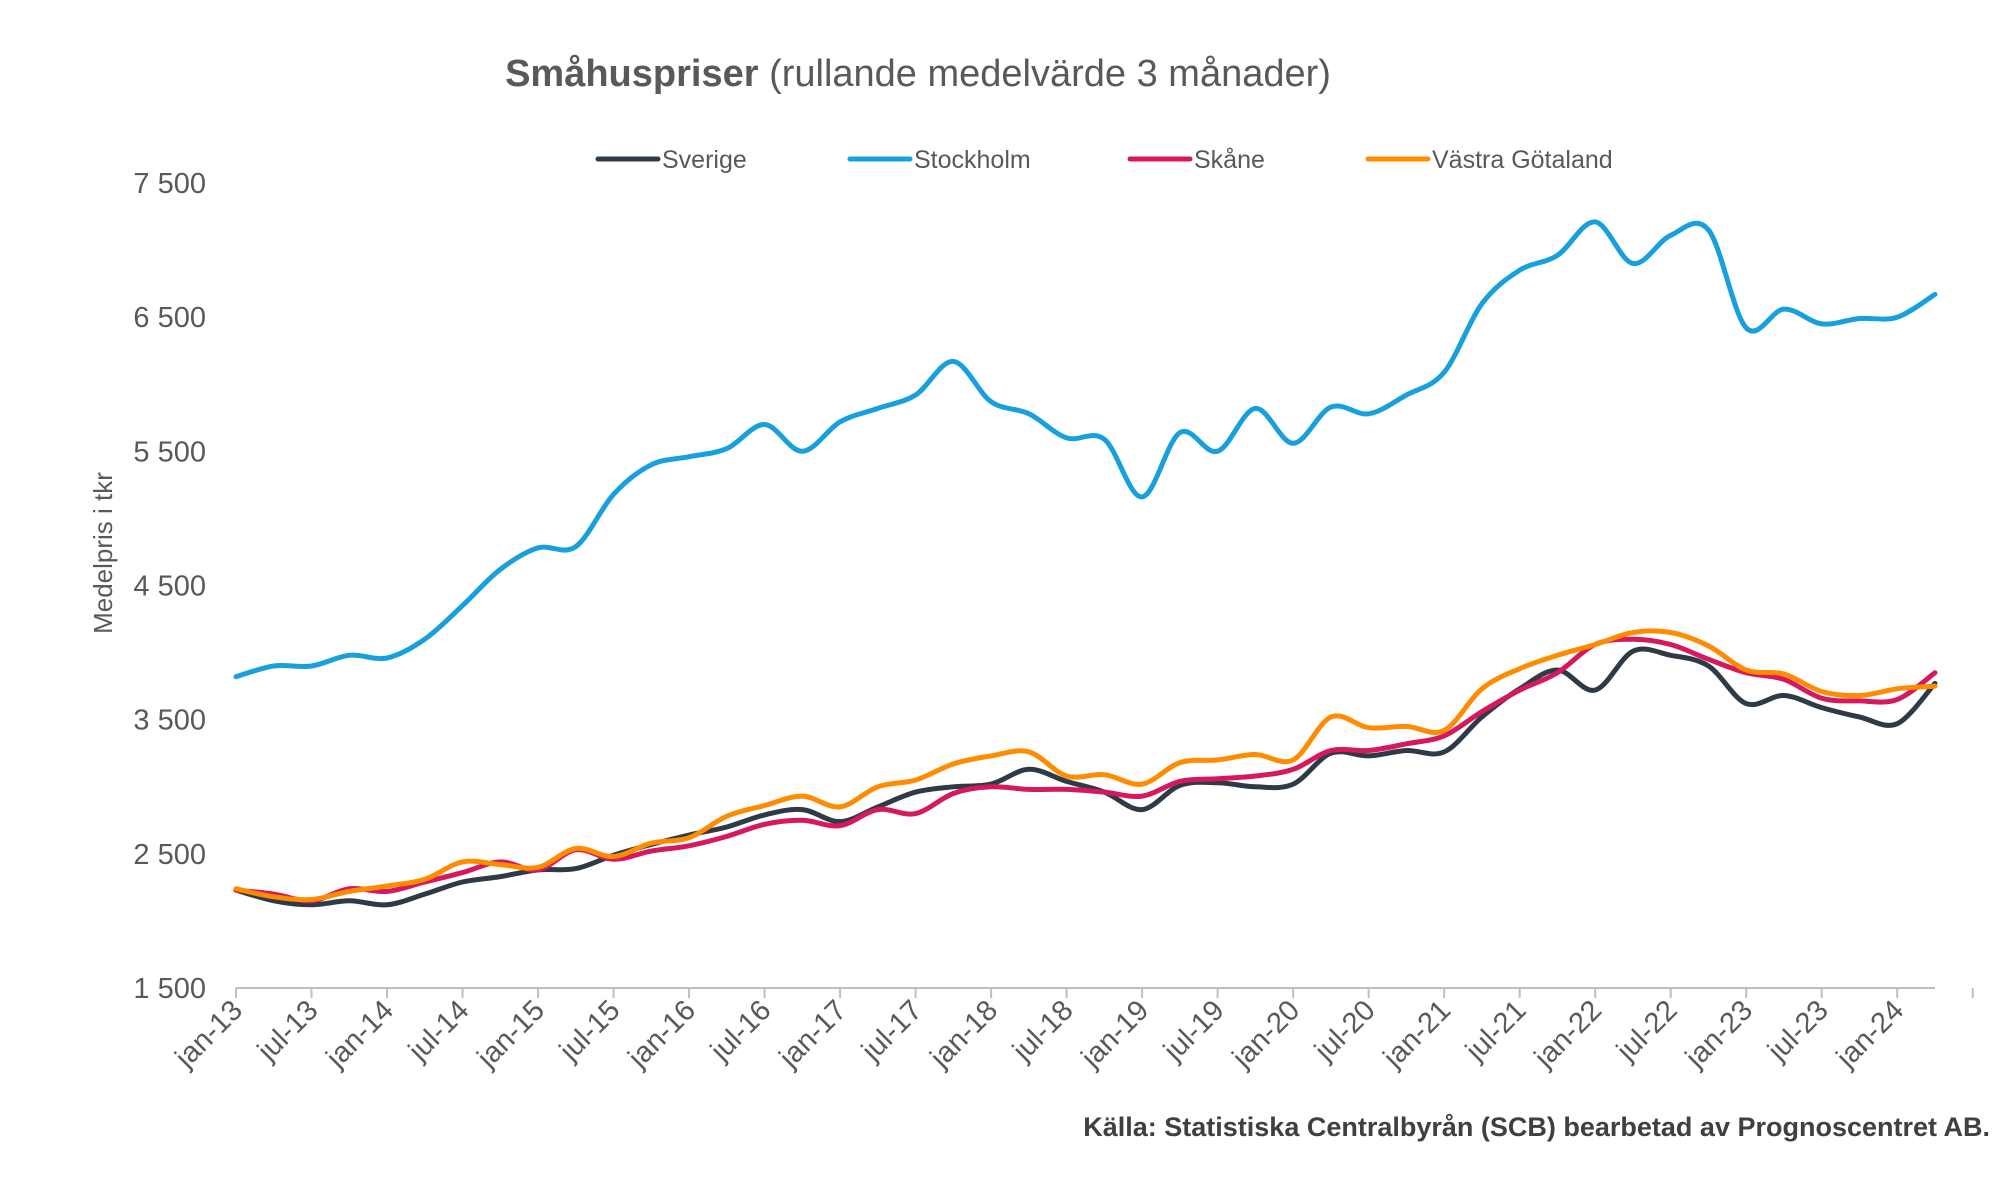 The width and height of the screenshot is (2000, 1181). Describe the element at coordinates (169, 184) in the screenshot. I see `y-tick-label: 7 500` at that location.